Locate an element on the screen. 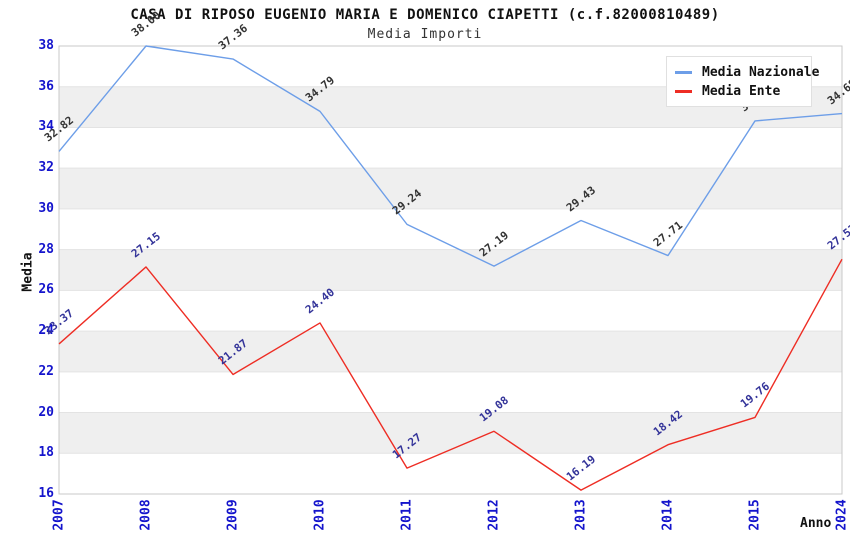  x-tick-label: 2024 is located at coordinates (842, 515).